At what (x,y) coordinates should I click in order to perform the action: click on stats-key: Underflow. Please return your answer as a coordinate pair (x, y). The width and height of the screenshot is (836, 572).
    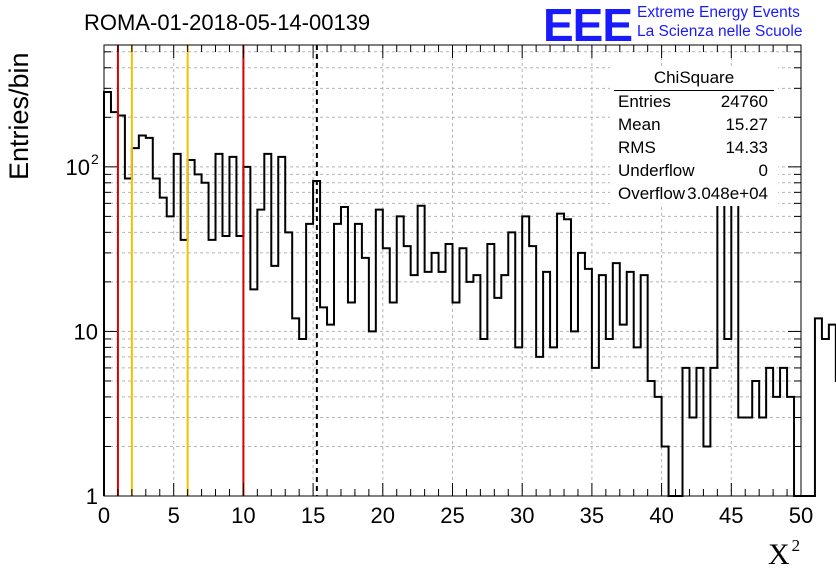
    Looking at the image, I should click on (656, 170).